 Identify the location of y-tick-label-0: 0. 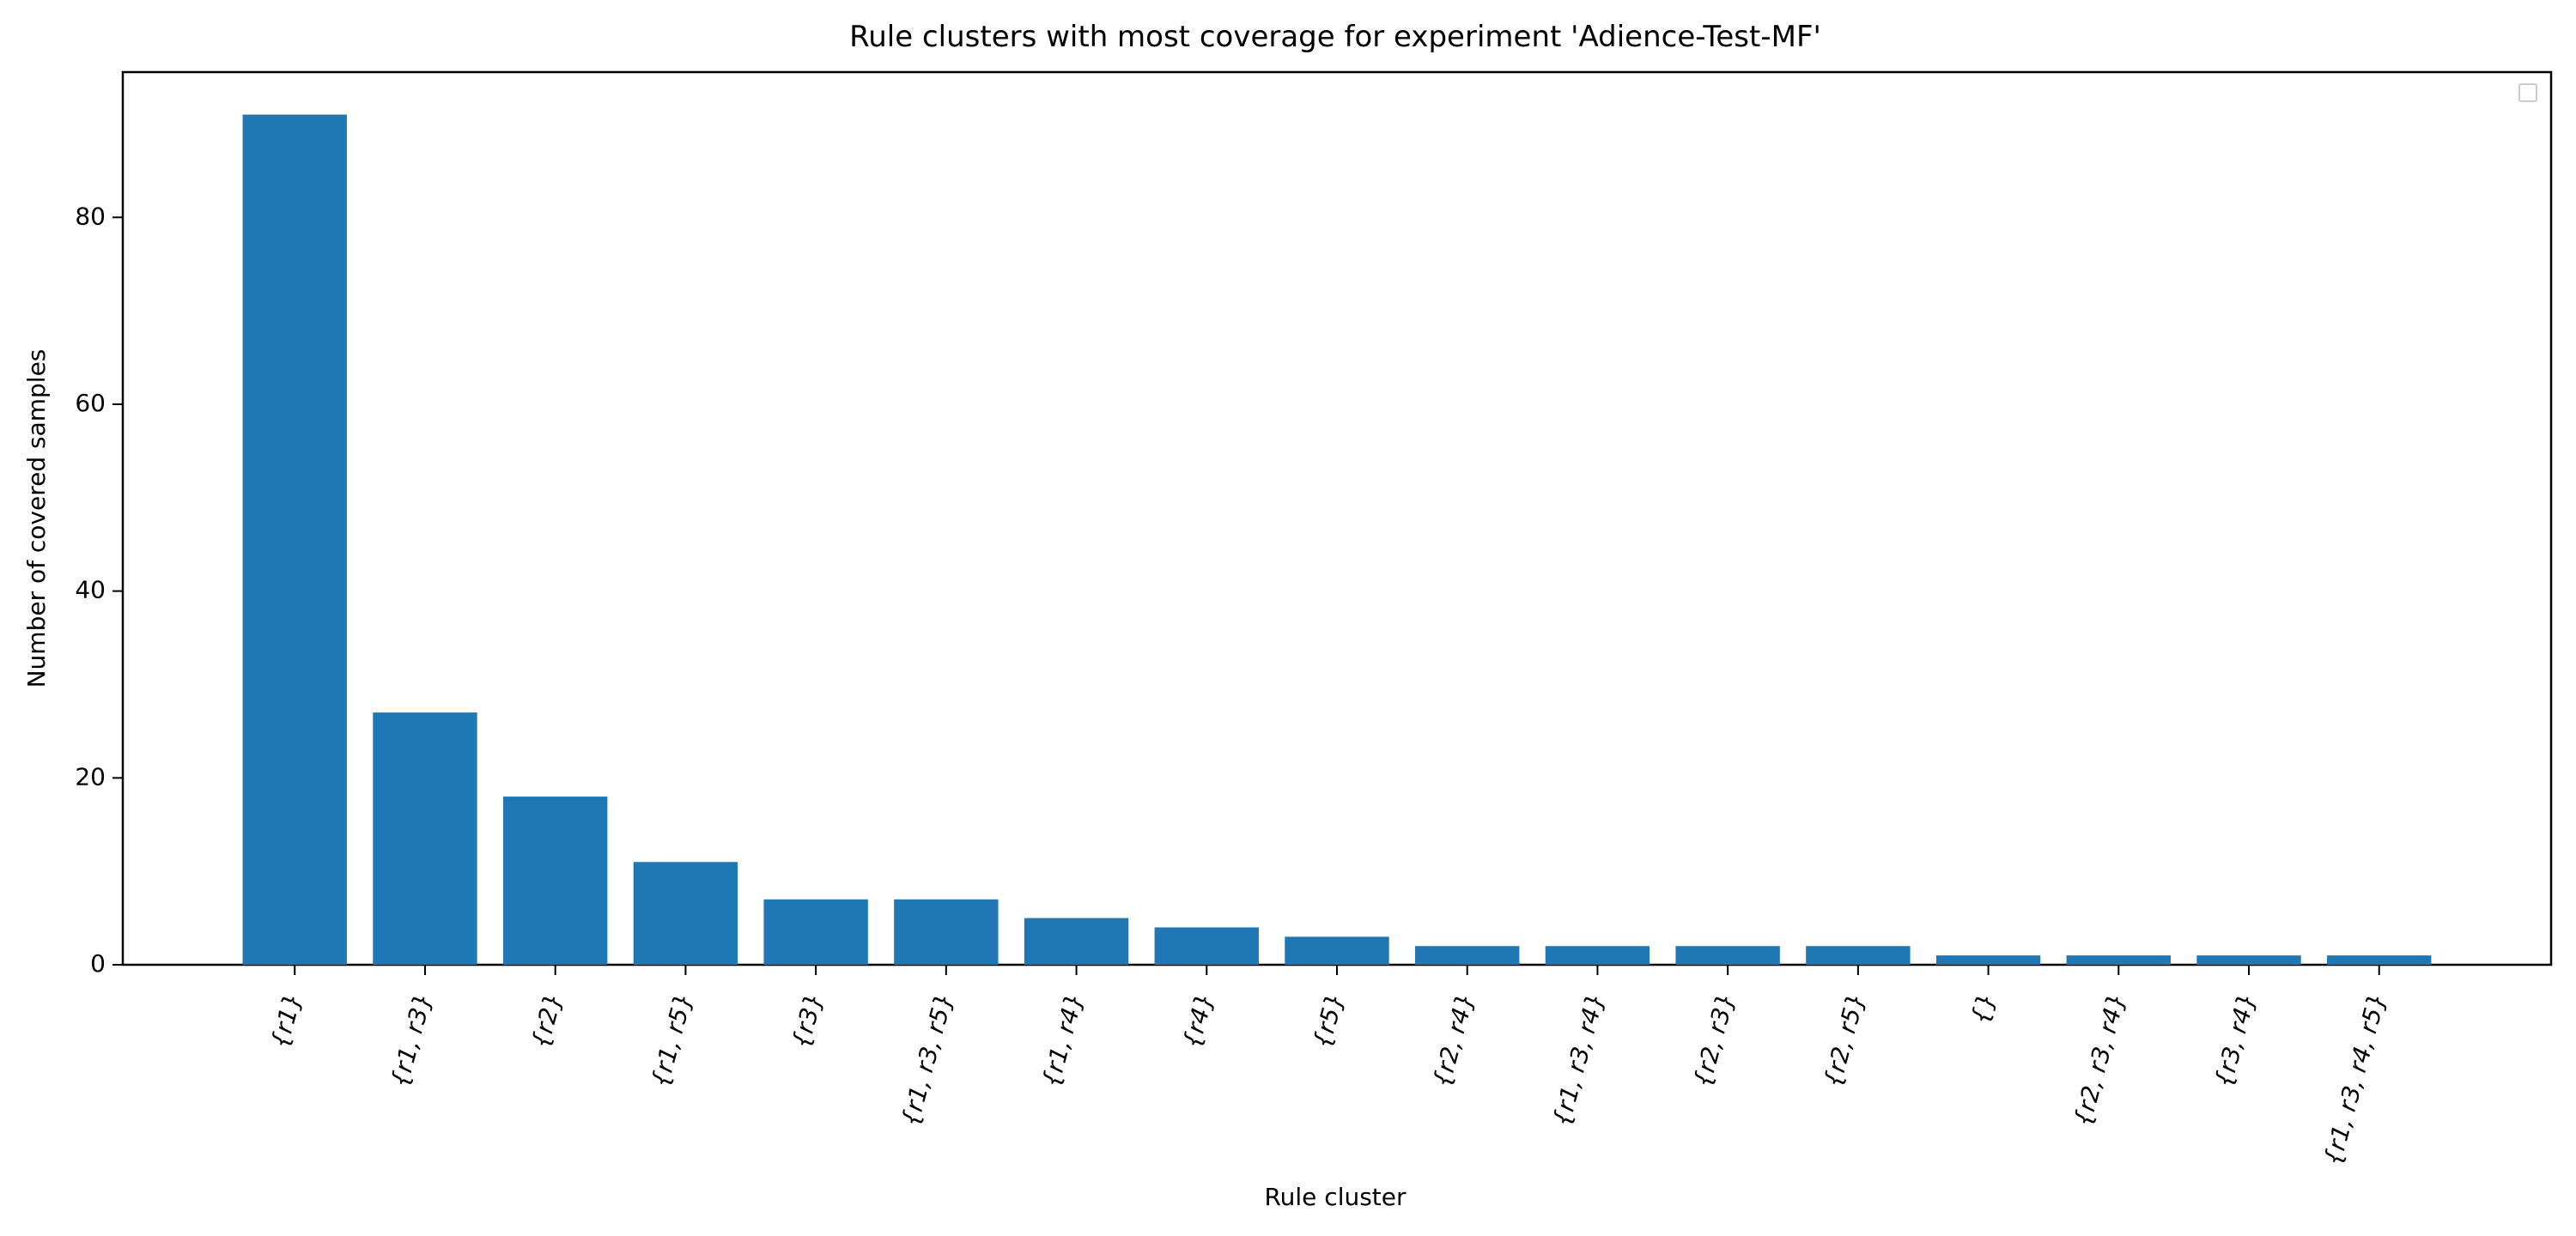
(98, 963).